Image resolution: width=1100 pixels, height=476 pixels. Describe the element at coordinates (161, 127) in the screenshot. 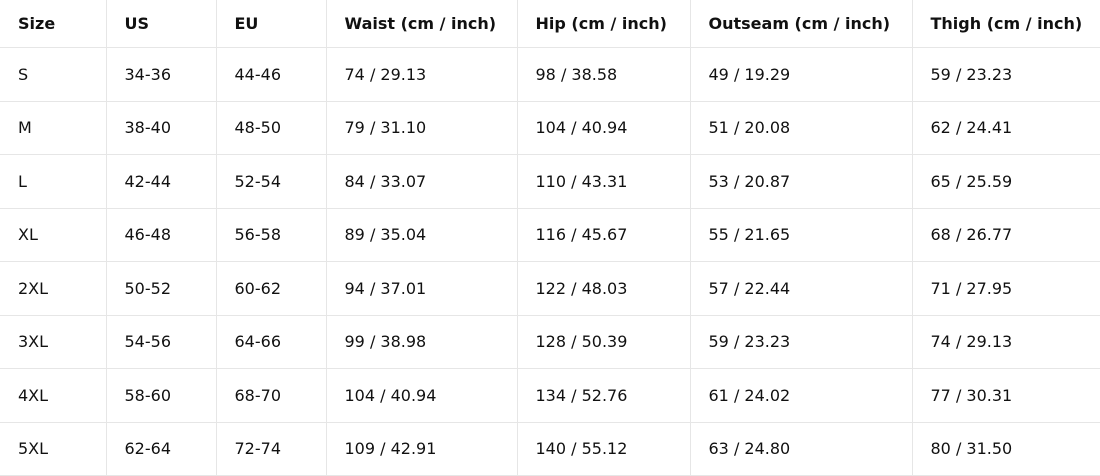

I see `table-cell: 38-40` at that location.